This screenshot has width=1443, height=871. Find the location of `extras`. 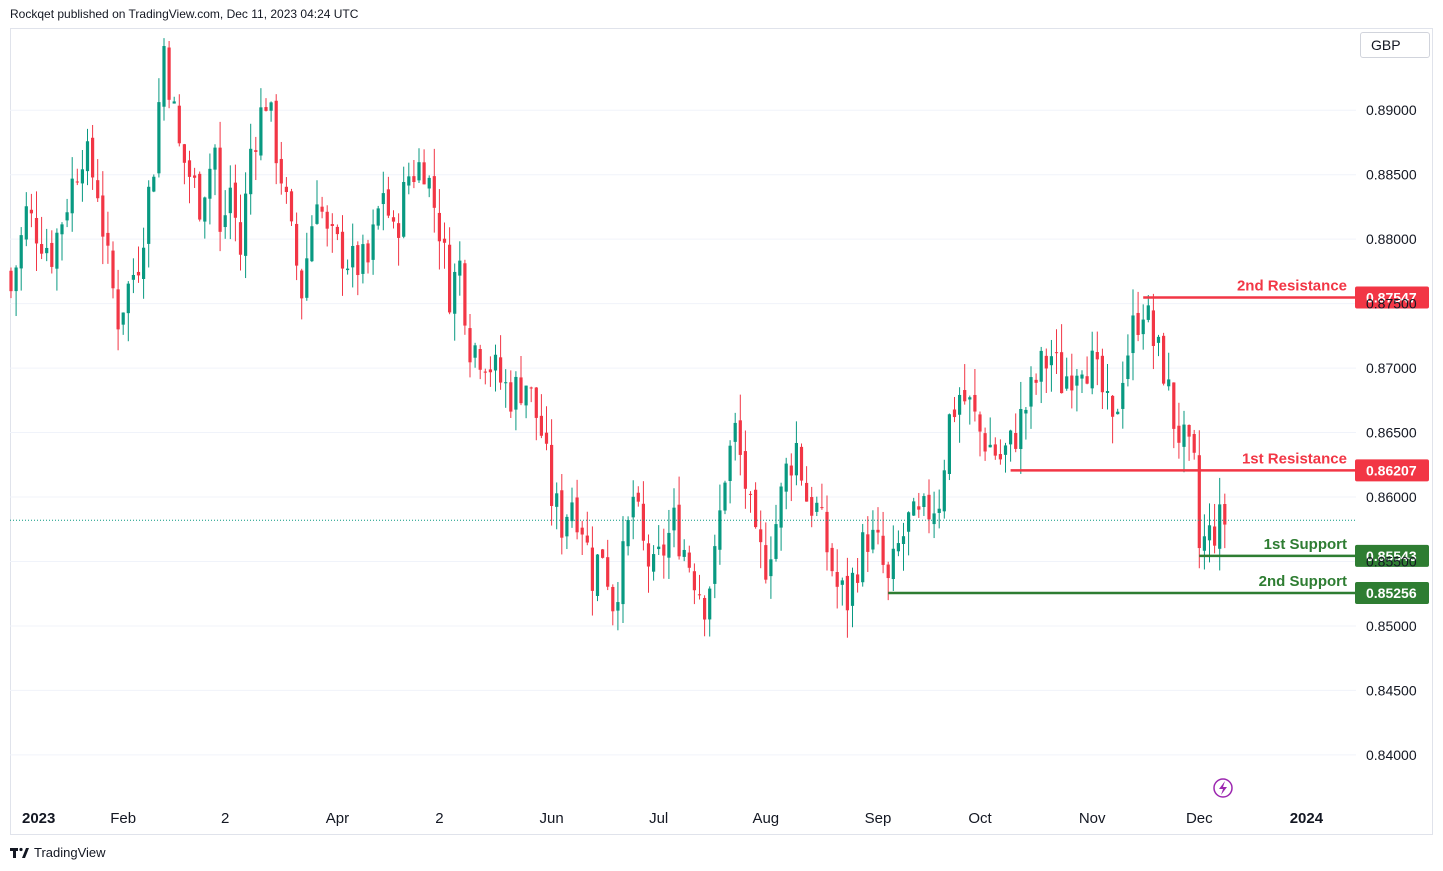

extras is located at coordinates (1223, 788).